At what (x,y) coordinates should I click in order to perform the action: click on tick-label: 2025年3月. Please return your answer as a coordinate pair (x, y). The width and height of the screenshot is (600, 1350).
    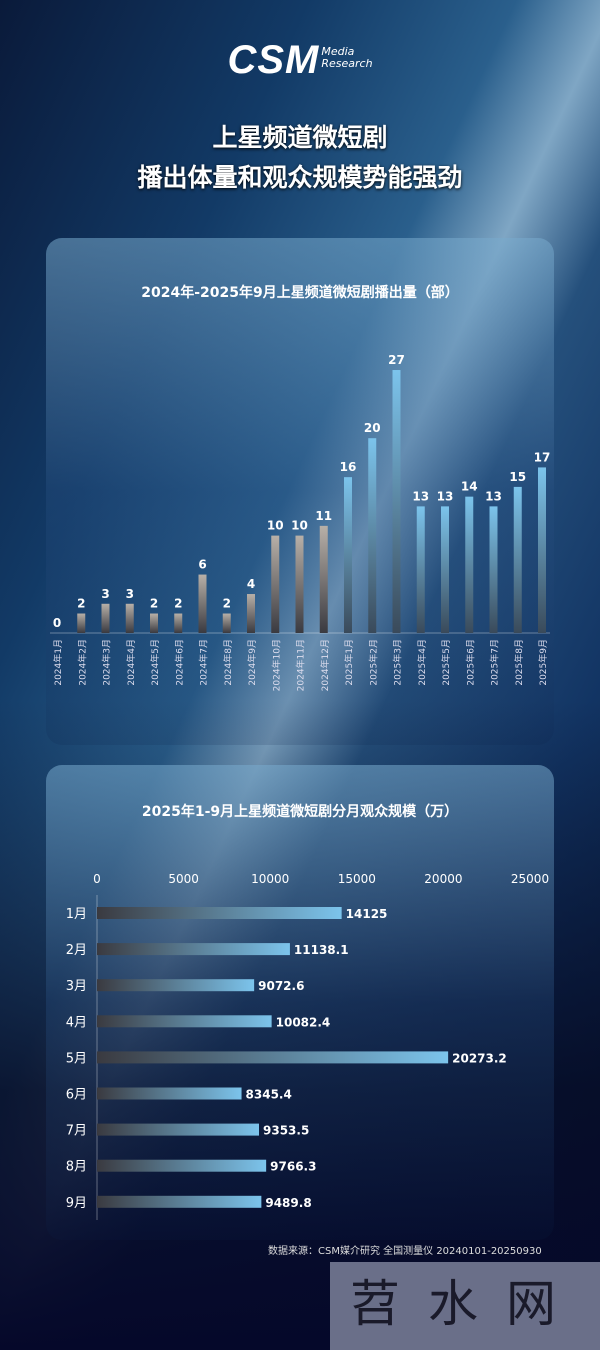
    Looking at the image, I should click on (398, 662).